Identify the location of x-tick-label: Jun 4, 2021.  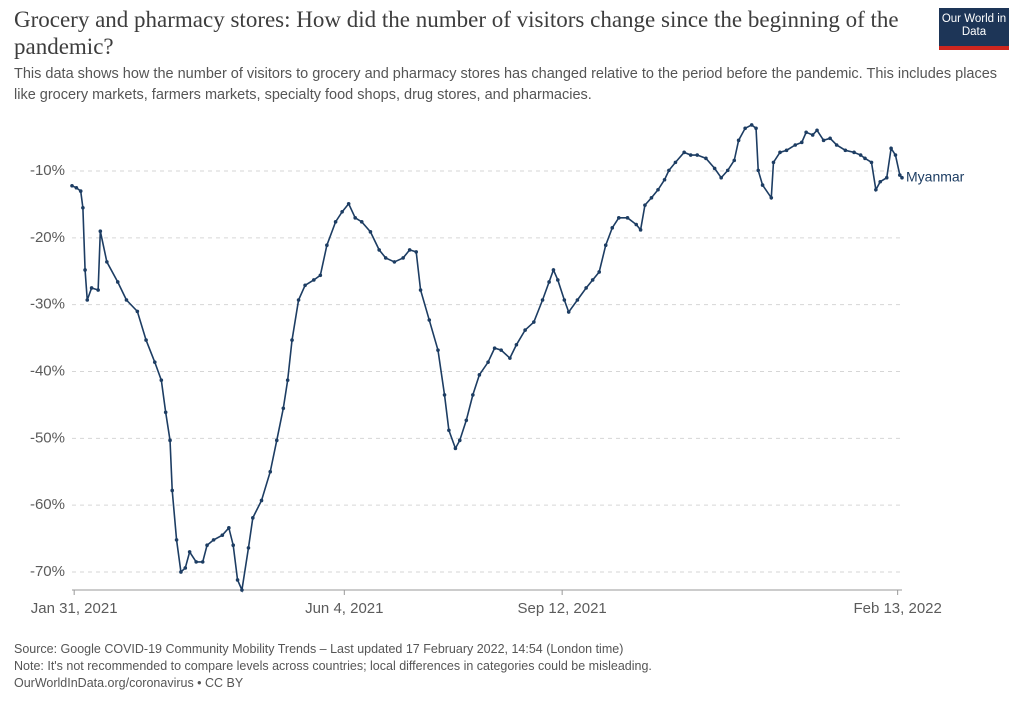
(344, 608).